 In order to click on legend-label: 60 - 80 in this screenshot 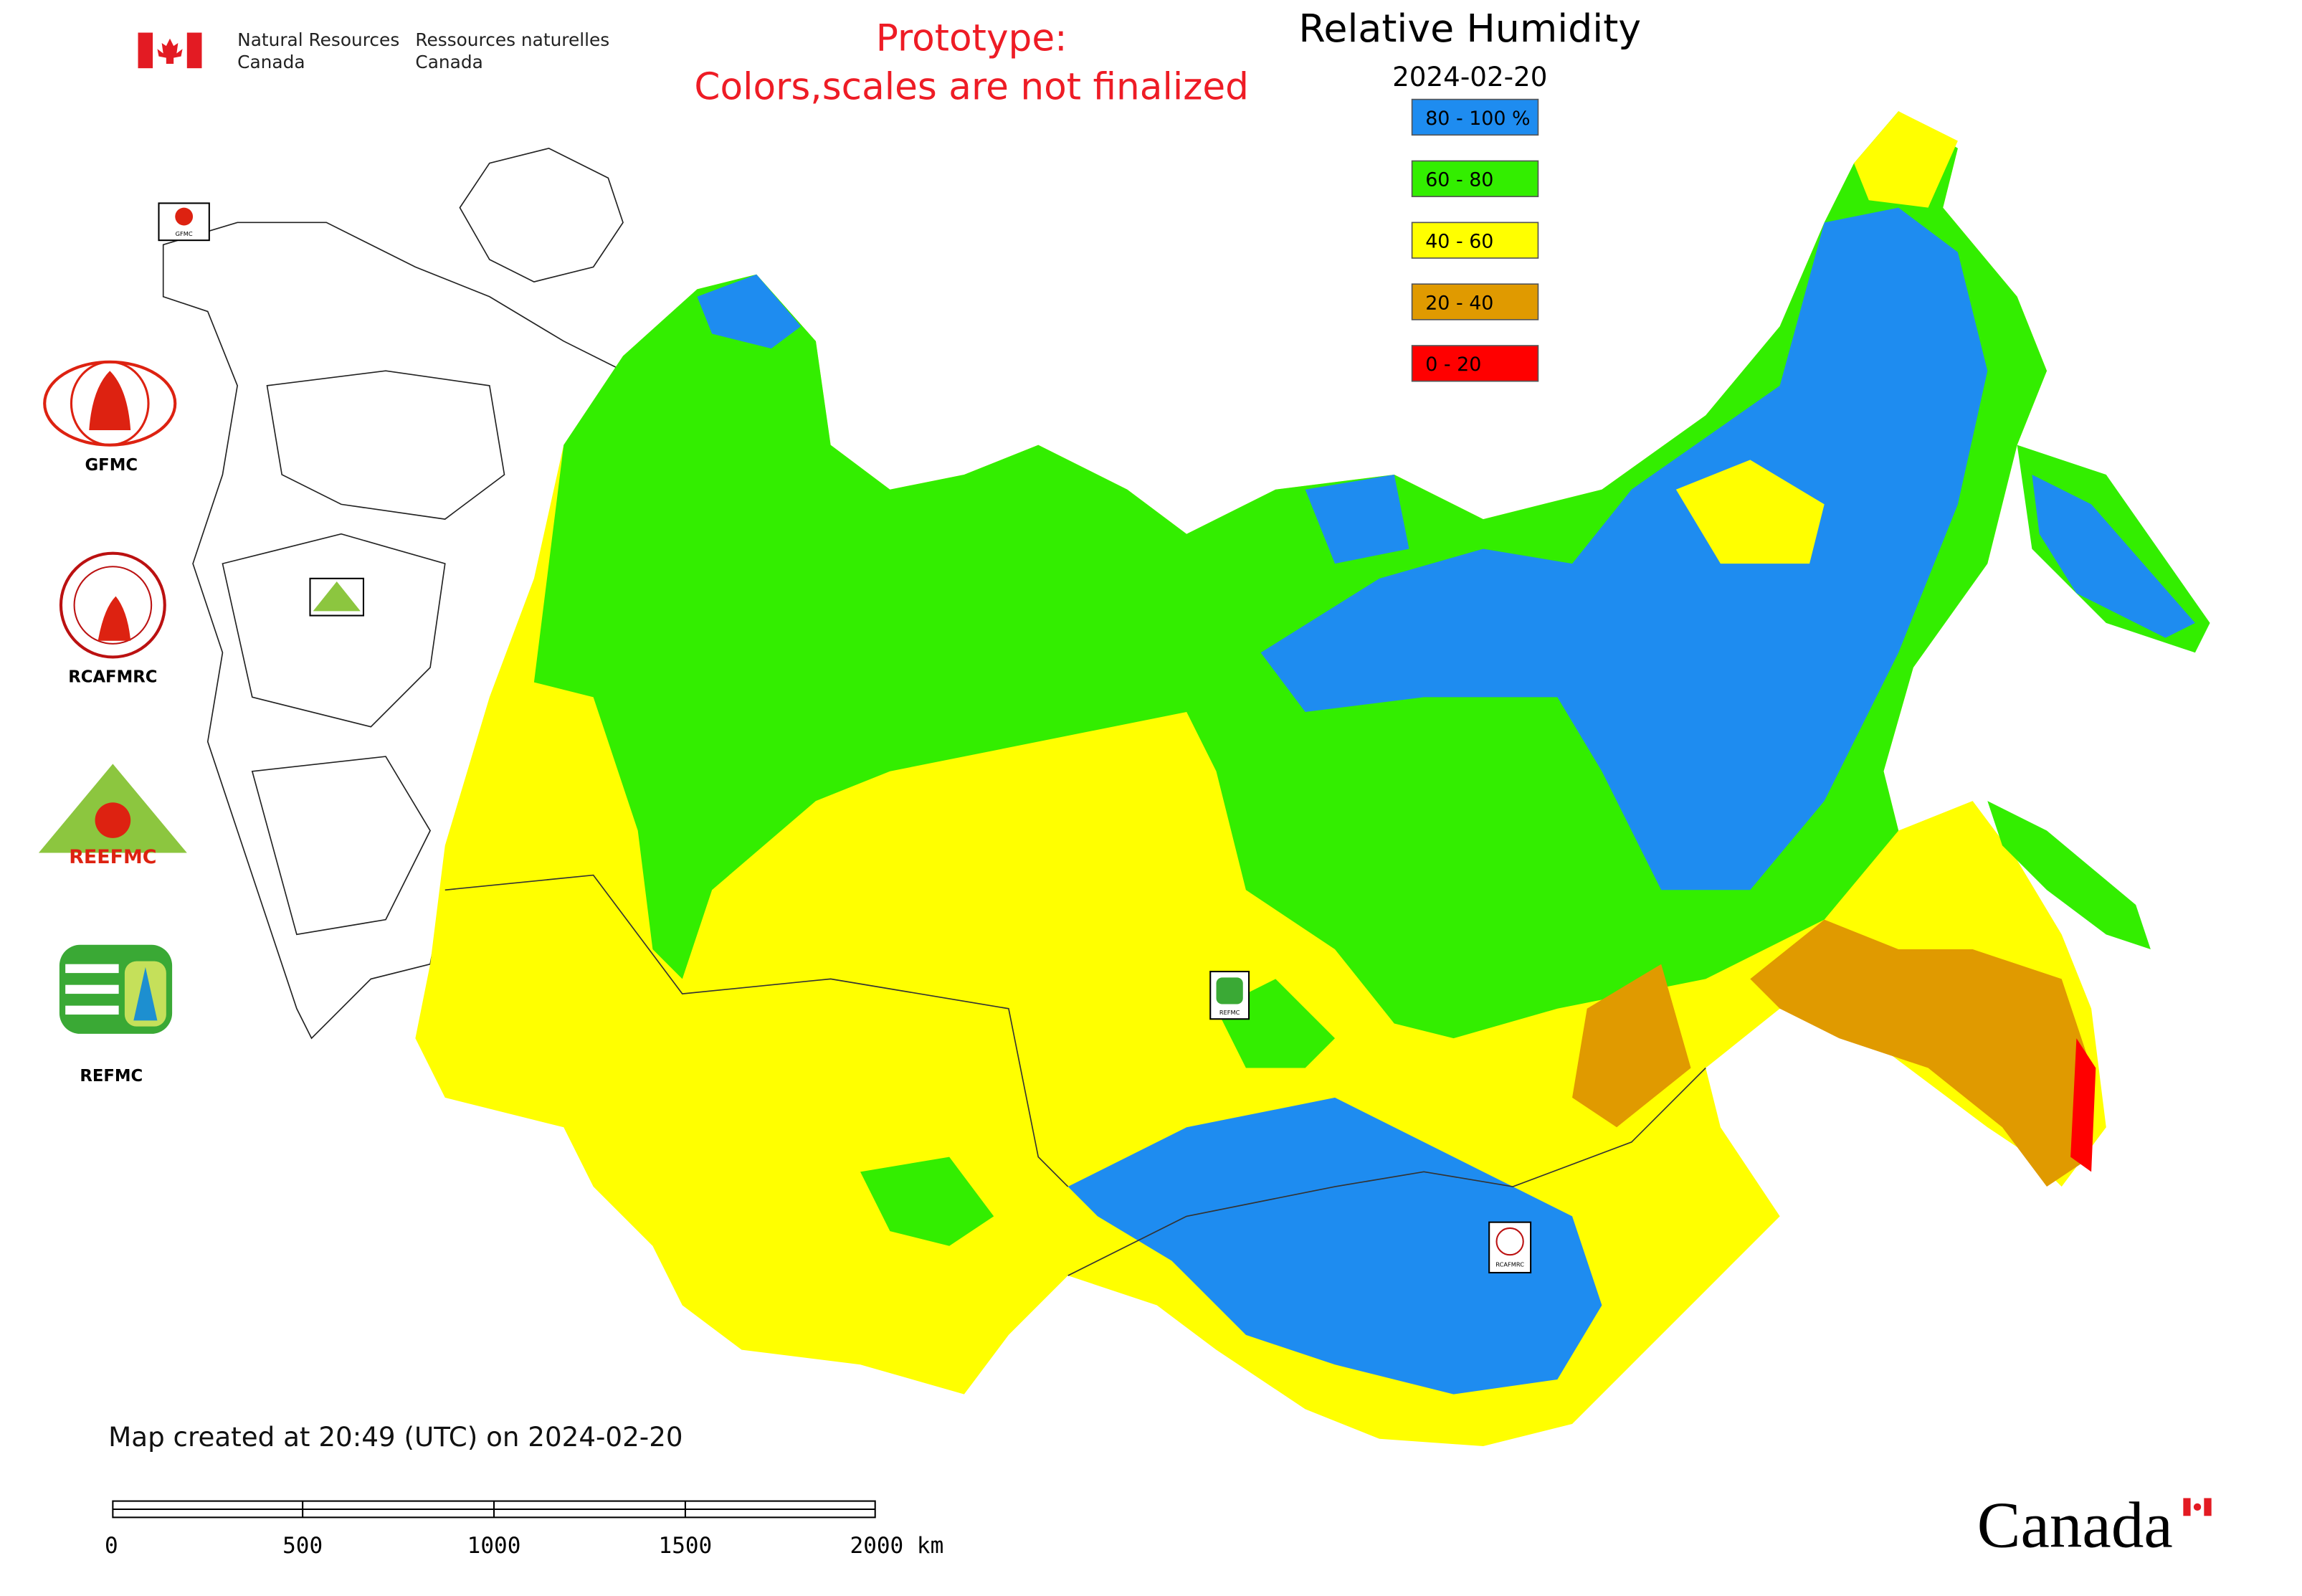, I will do `click(1459, 180)`.